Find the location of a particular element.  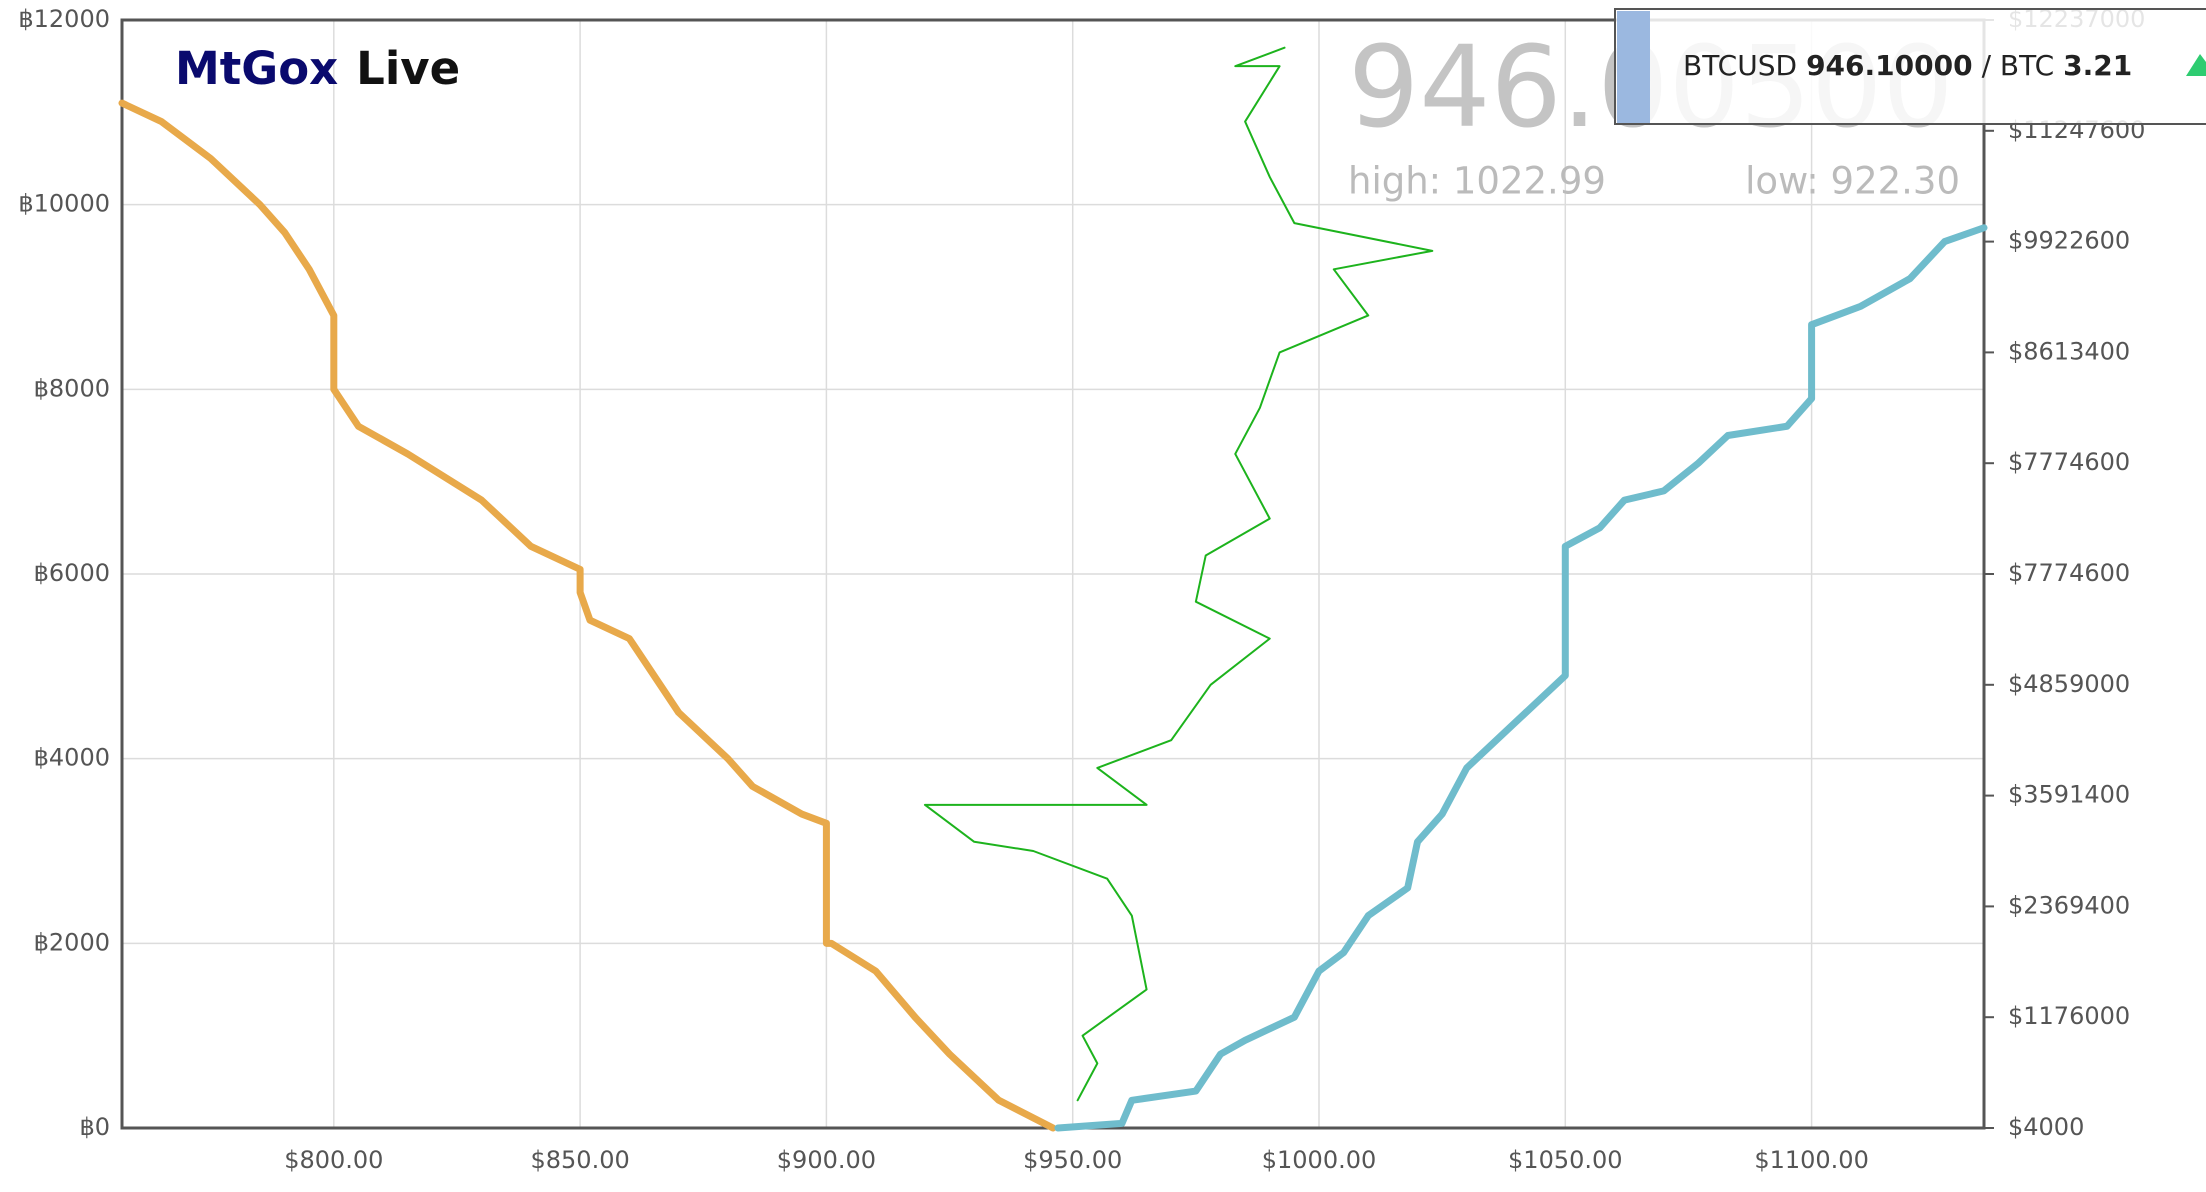

ticker-price: 946.10000 is located at coordinates (1889, 65).